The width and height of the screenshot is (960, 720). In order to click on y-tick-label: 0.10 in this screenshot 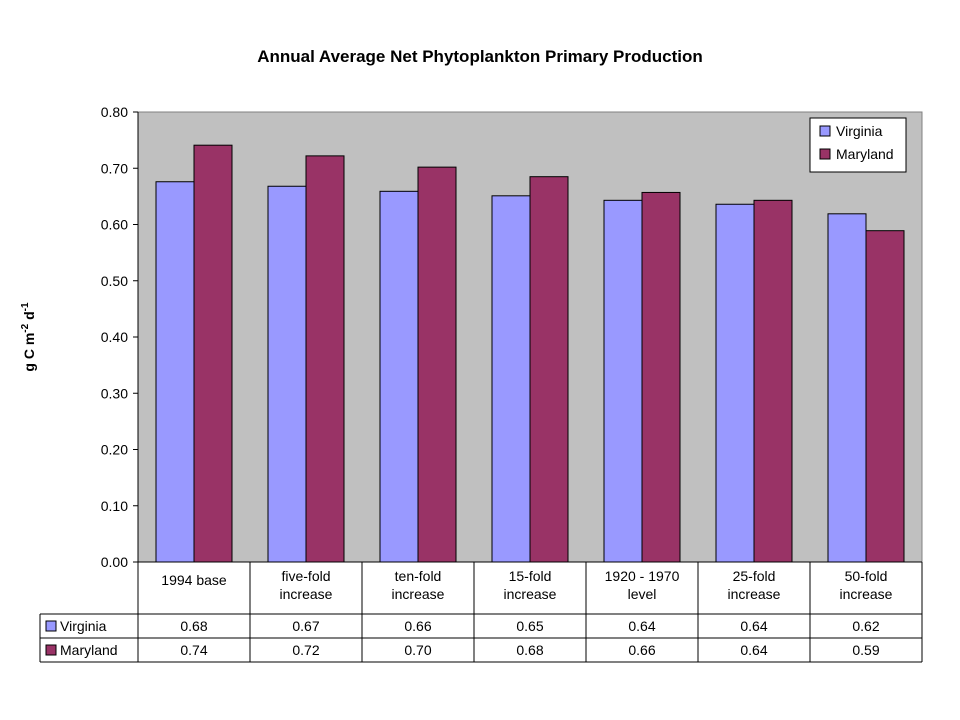, I will do `click(114, 506)`.